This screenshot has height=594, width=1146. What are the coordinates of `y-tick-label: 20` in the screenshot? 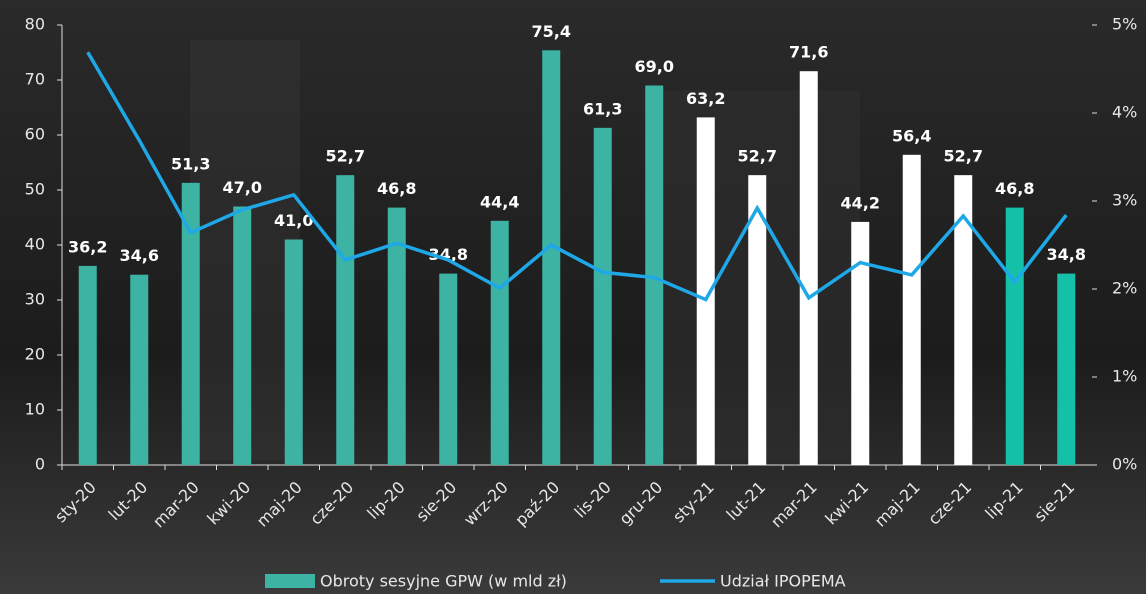 It's located at (35, 354).